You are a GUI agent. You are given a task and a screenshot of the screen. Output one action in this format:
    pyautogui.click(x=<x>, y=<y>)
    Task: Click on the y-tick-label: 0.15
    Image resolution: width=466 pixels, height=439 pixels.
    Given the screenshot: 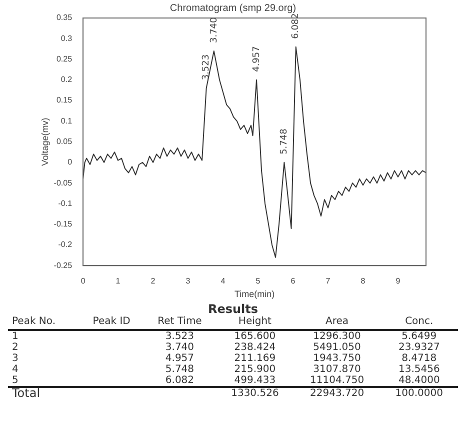 What is the action you would take?
    pyautogui.click(x=64, y=100)
    